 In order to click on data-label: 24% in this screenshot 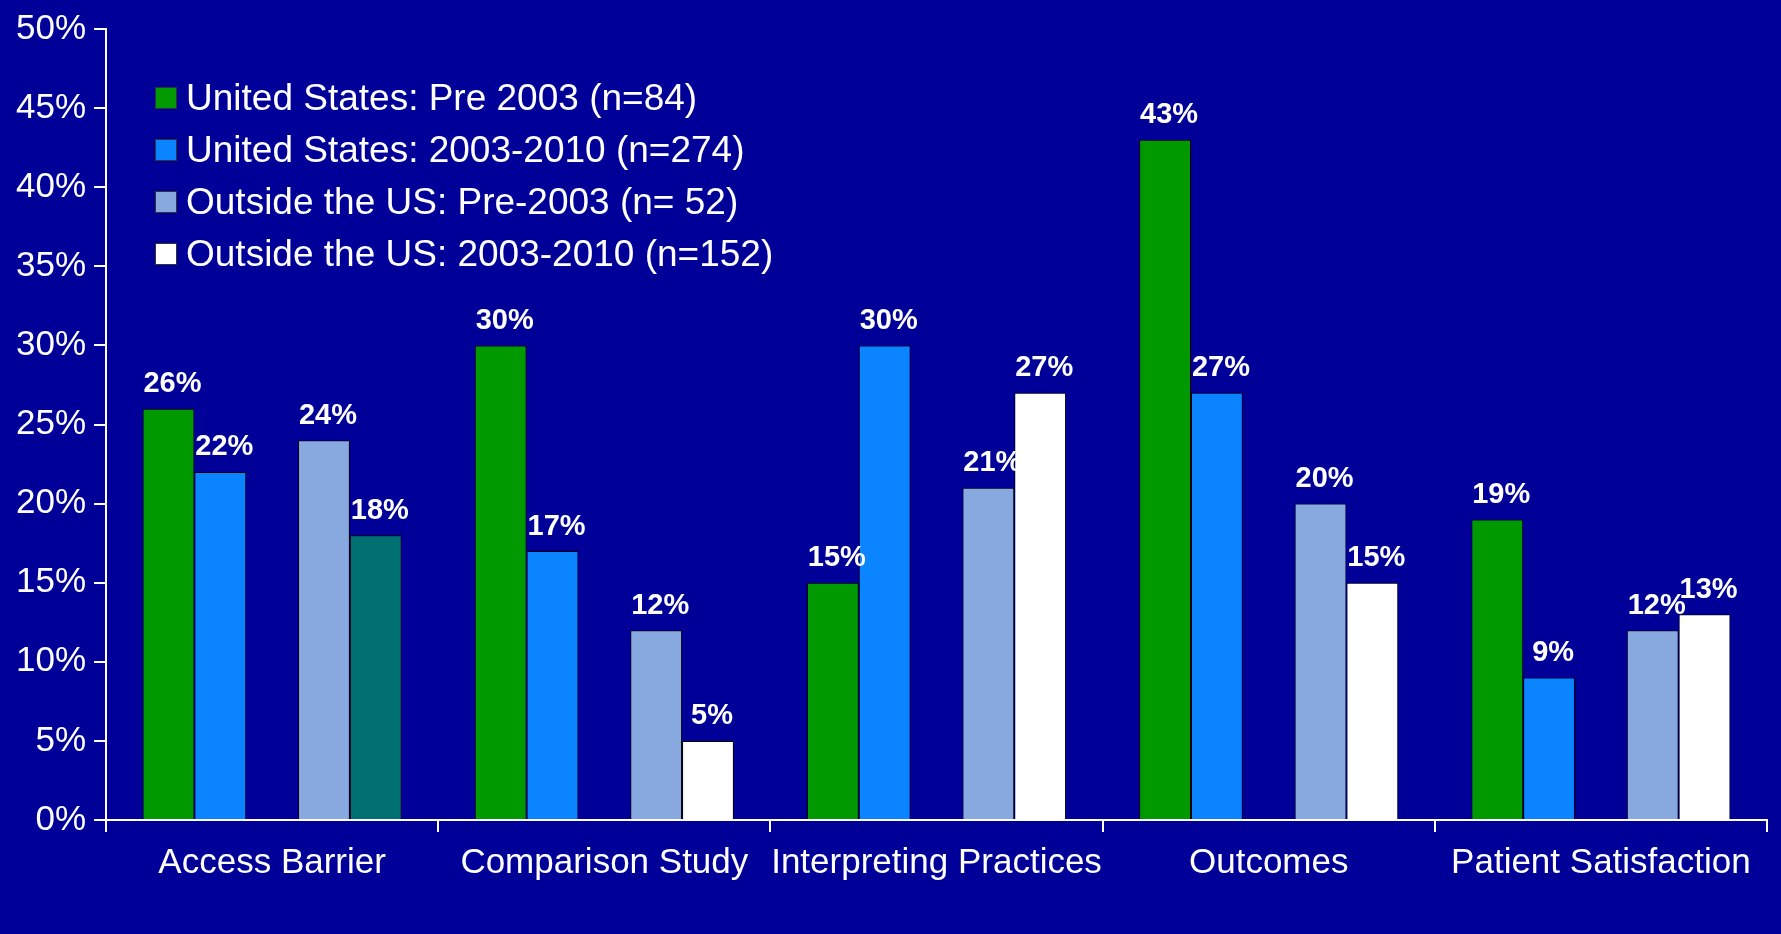, I will do `click(328, 413)`.